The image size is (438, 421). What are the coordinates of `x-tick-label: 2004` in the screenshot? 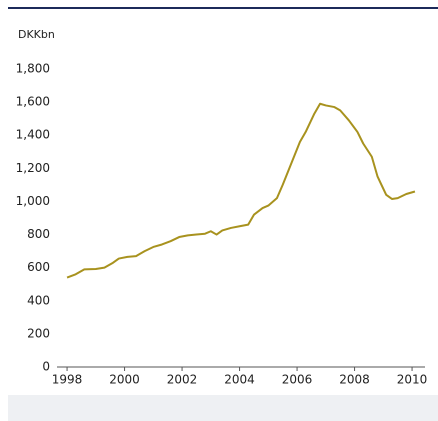 It's located at (239, 380).